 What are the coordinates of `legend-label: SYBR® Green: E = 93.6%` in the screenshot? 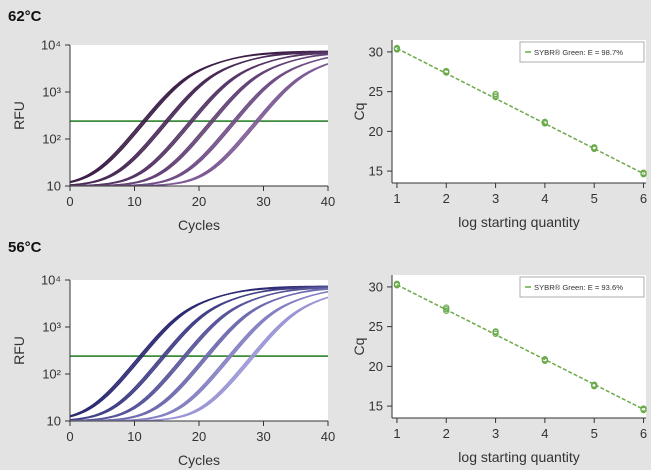 It's located at (578, 287).